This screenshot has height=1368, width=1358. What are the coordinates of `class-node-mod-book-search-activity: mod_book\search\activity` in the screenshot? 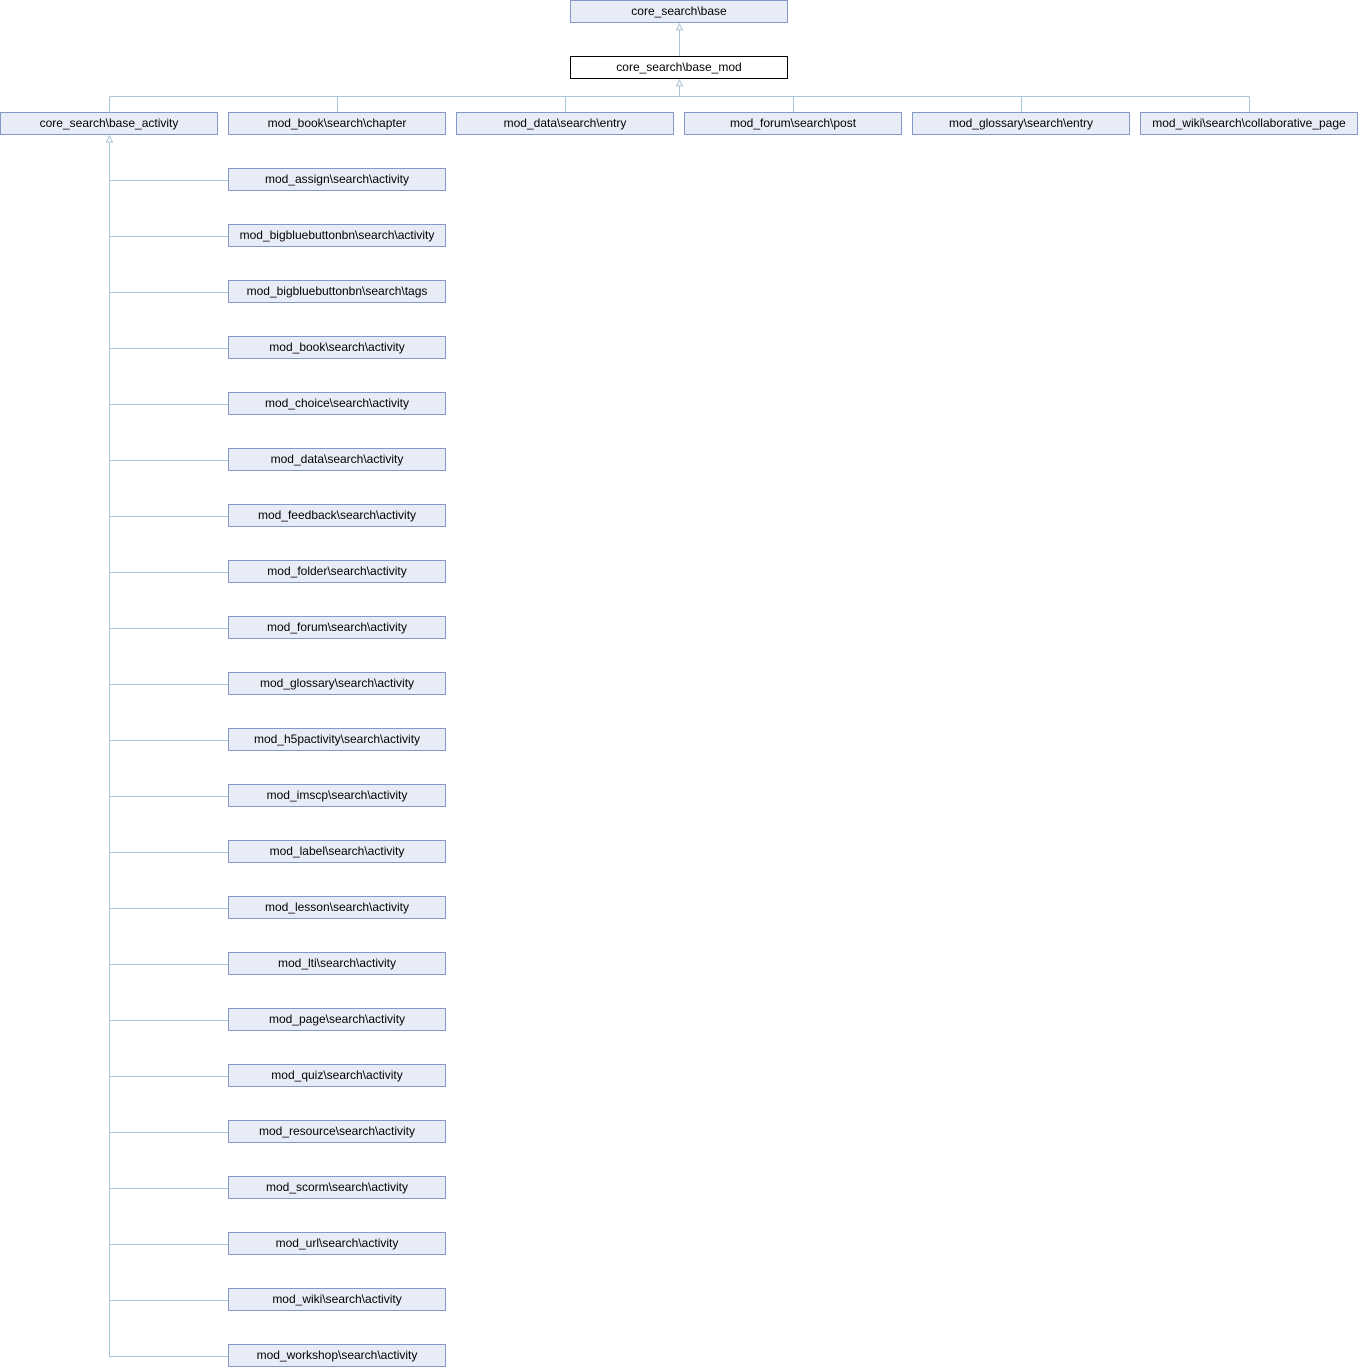 It's located at (337, 347).